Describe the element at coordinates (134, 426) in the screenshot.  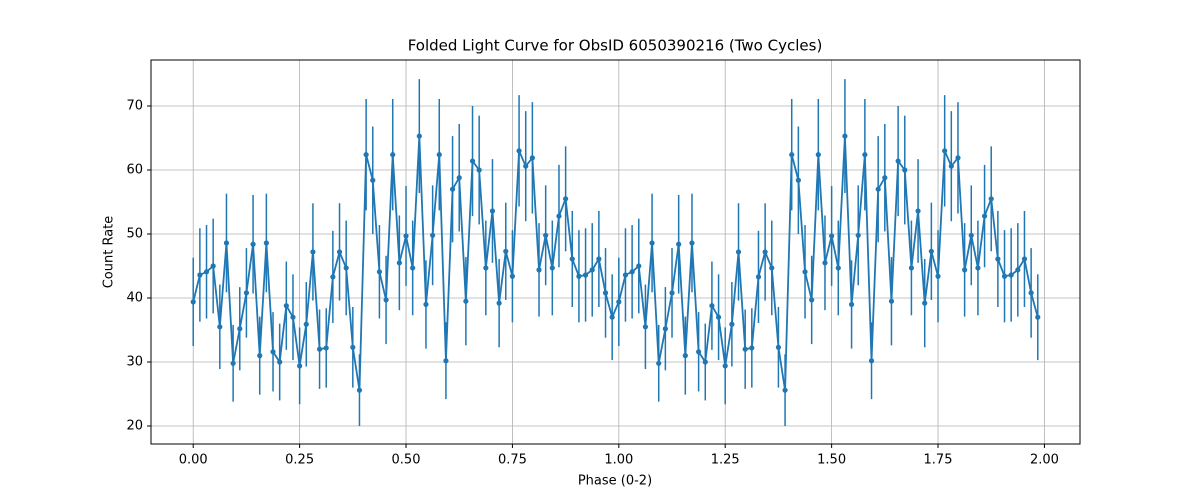
I see `y-tick-label: 20` at that location.